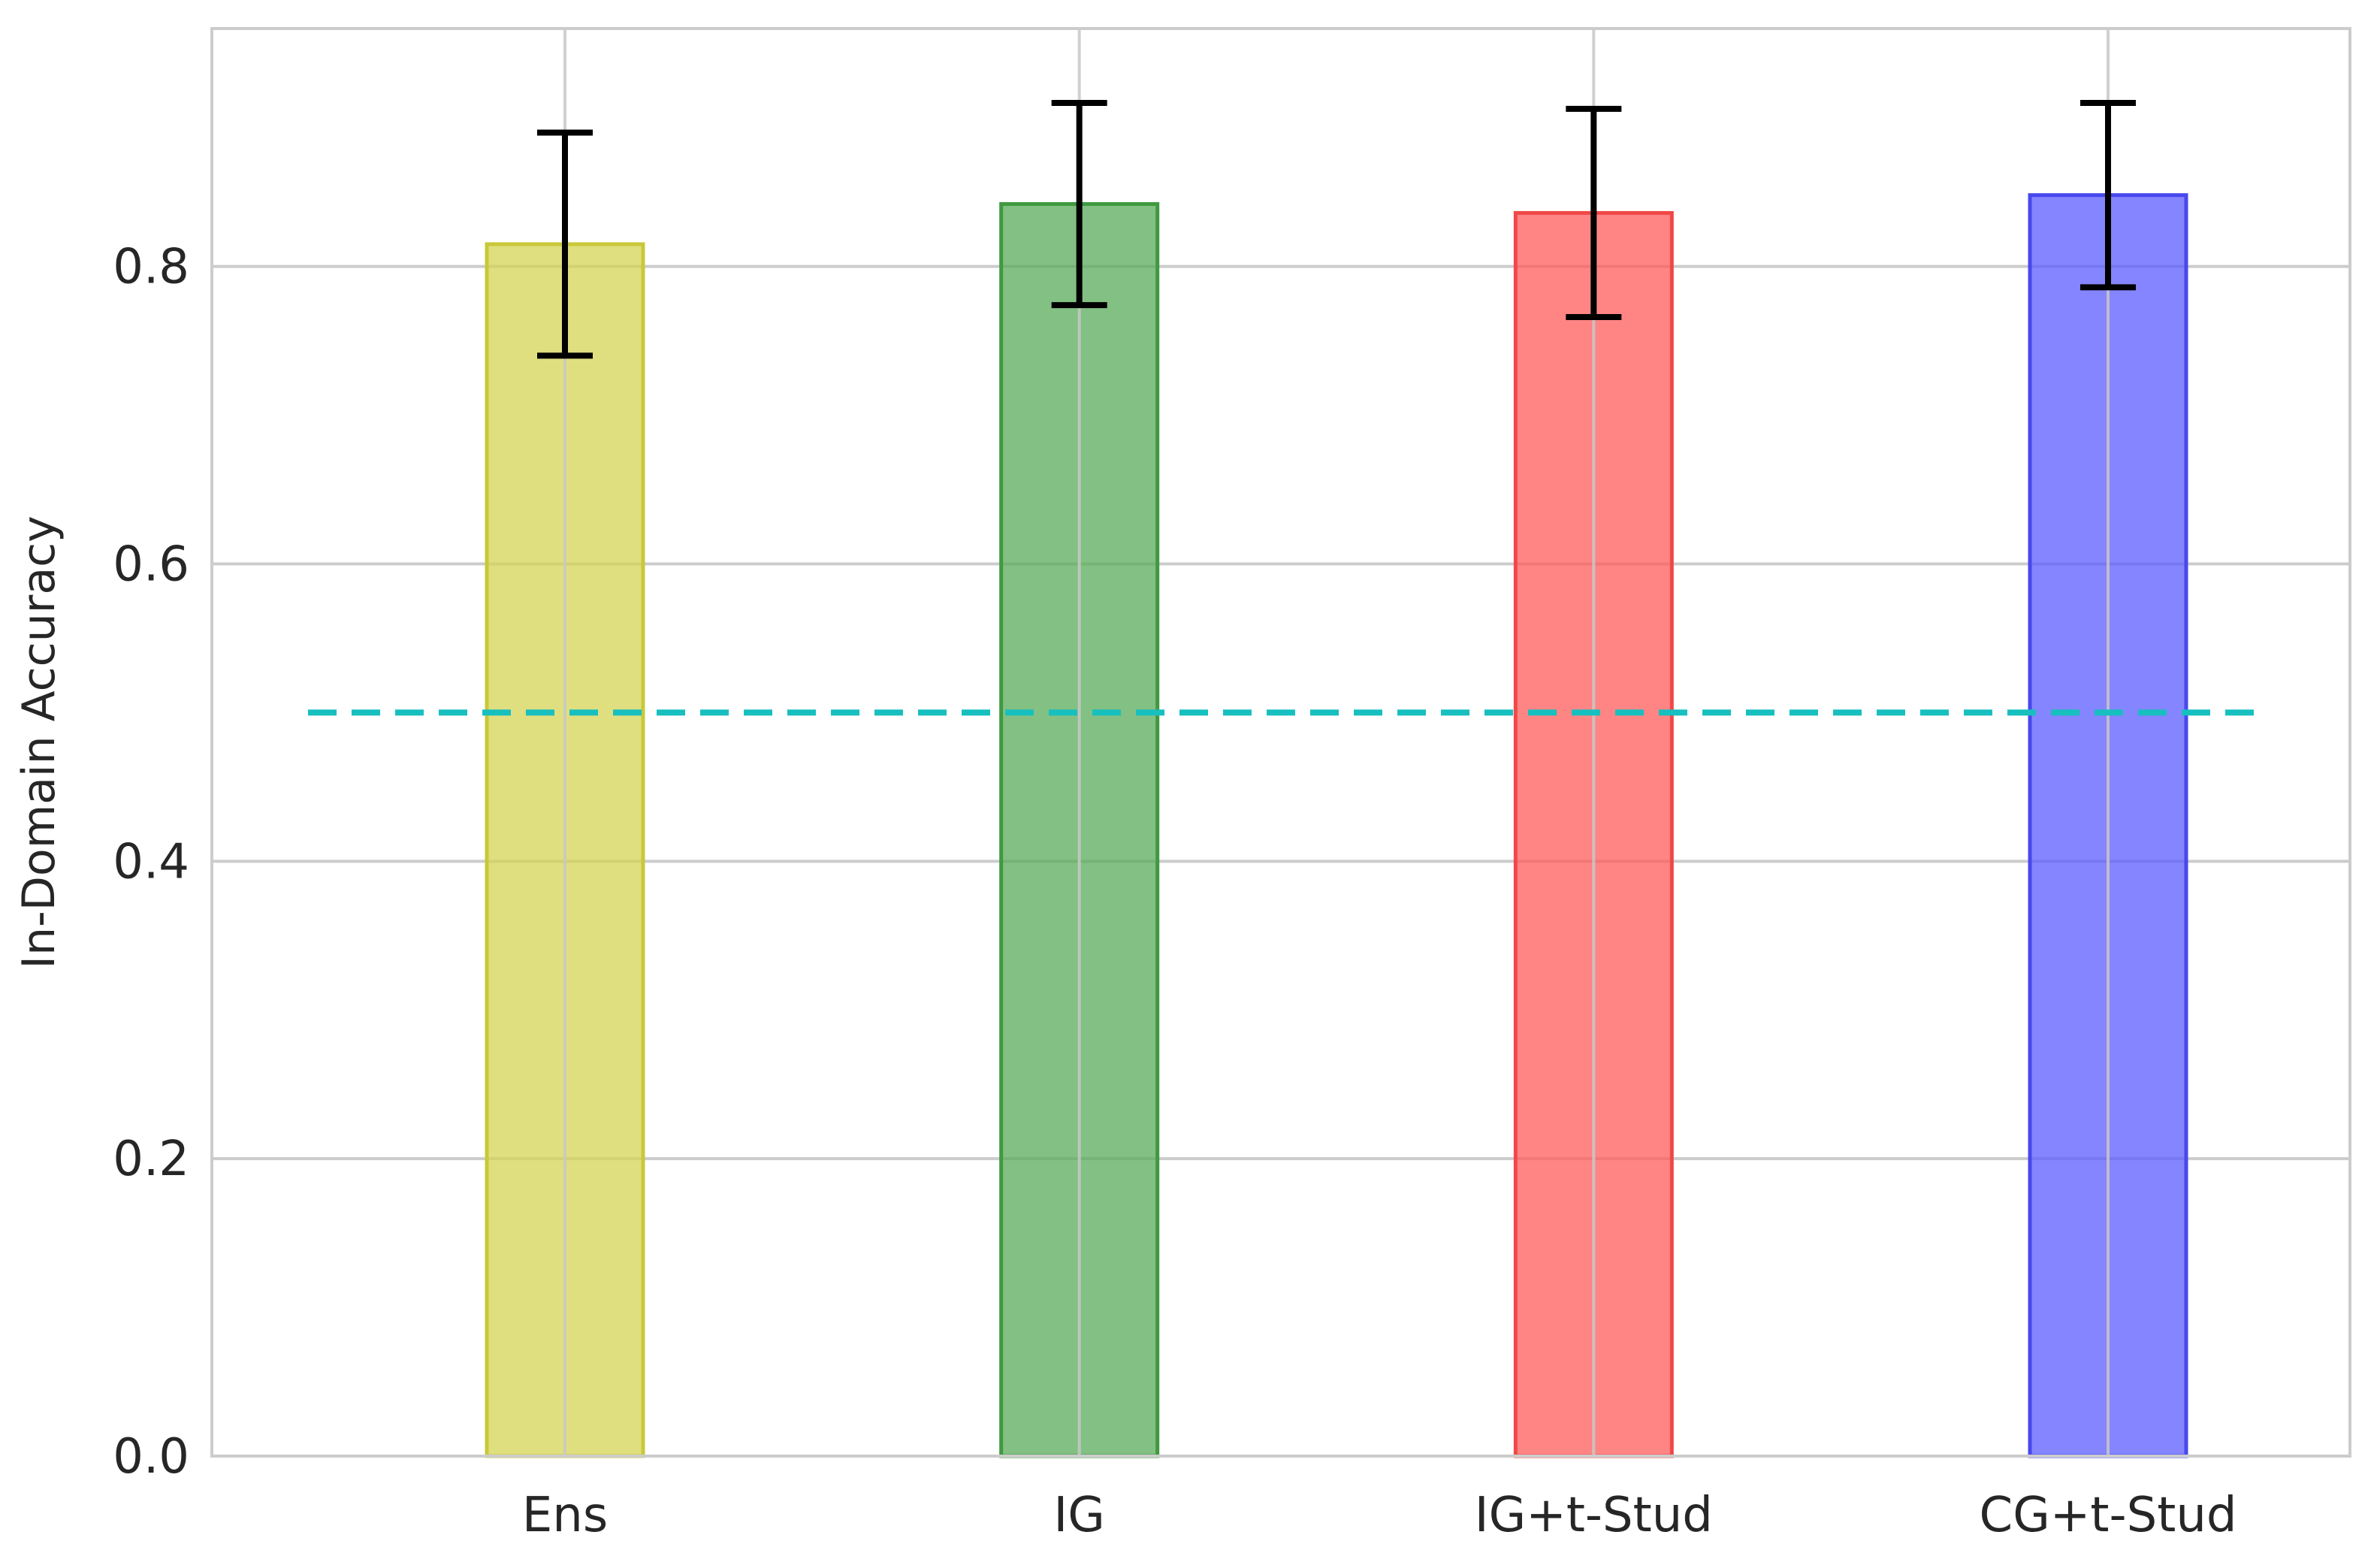  What do you see at coordinates (151, 1457) in the screenshot?
I see `y-tick-label: 0.0` at bounding box center [151, 1457].